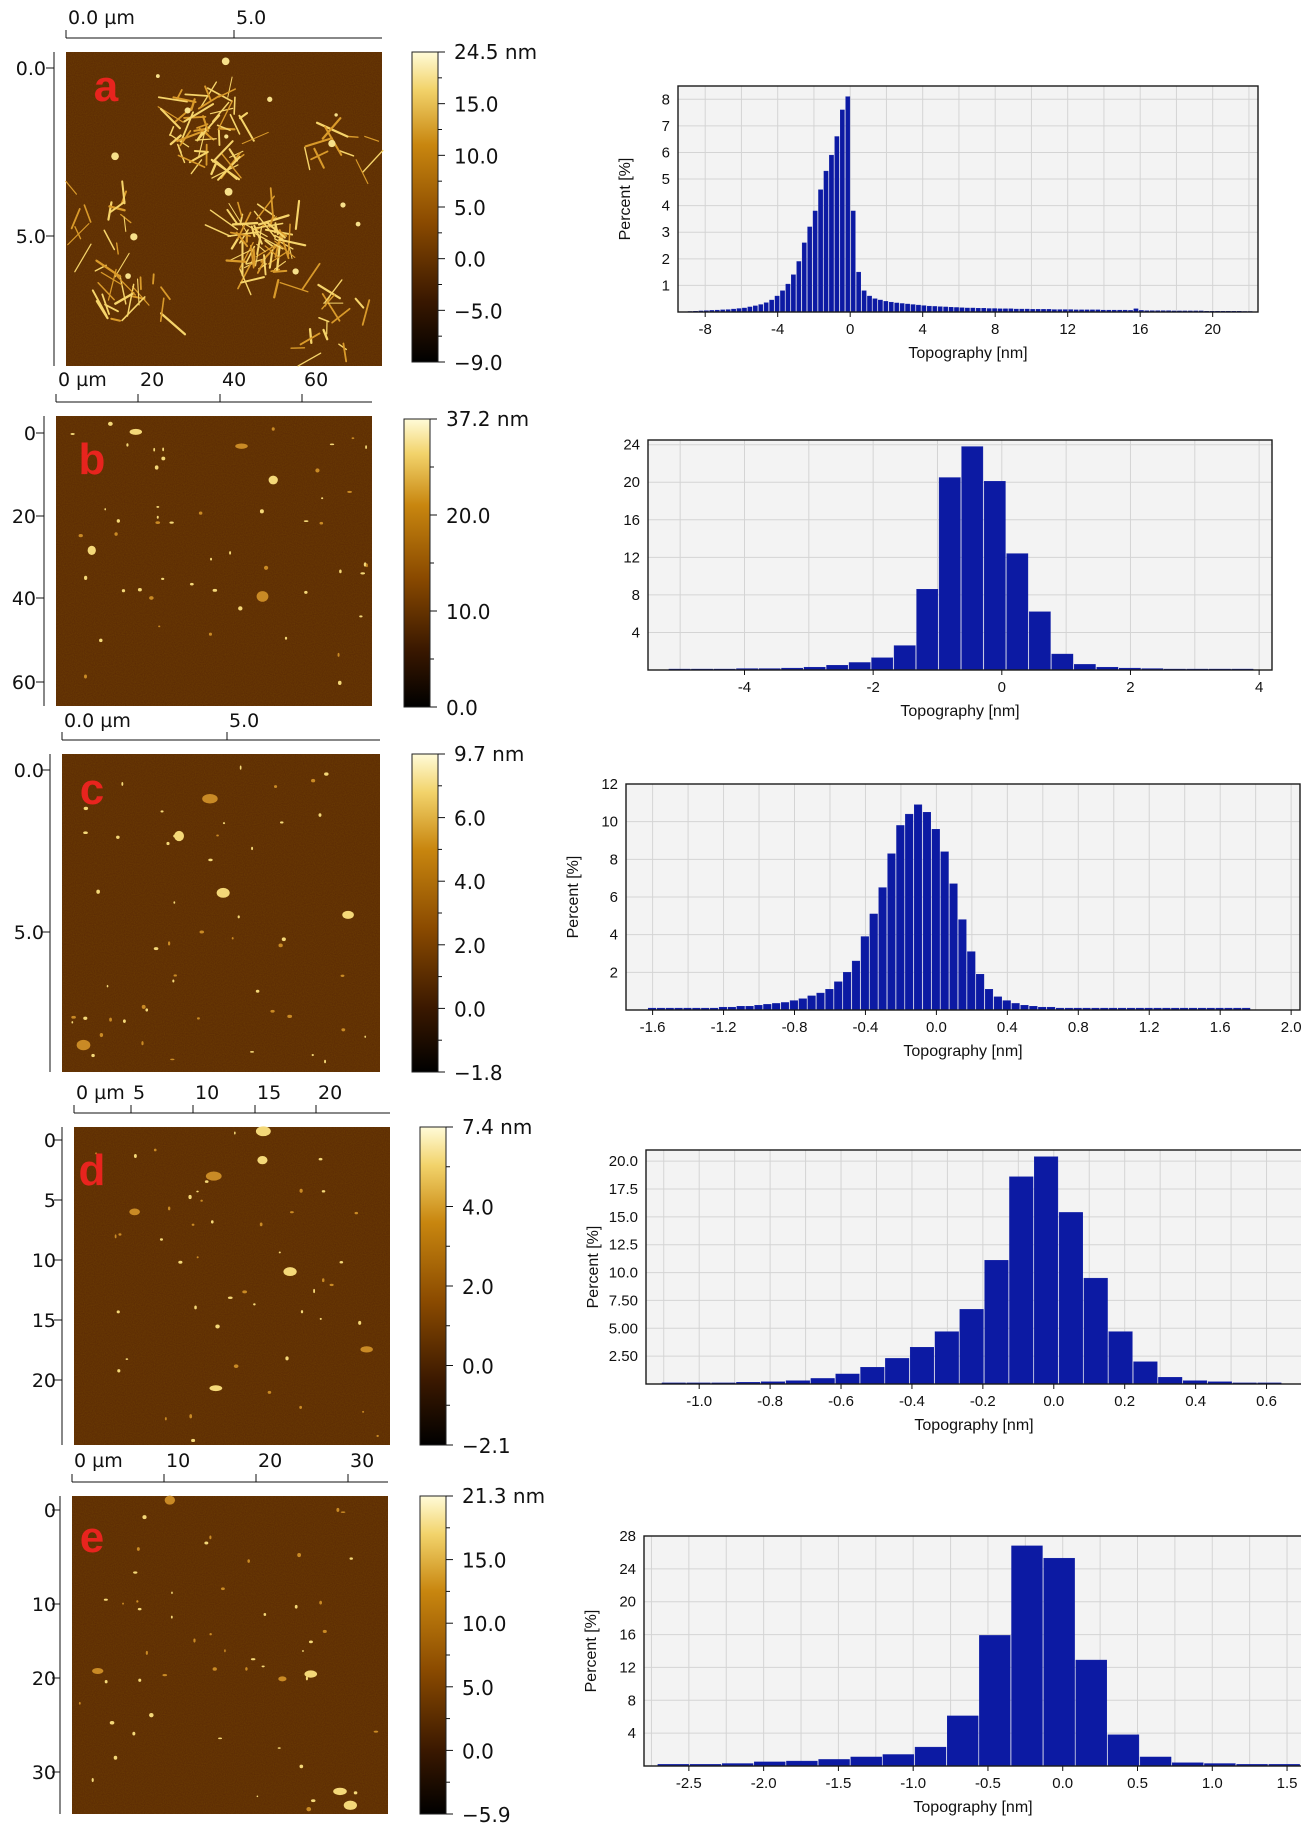 This screenshot has height=1832, width=1301. What do you see at coordinates (609, 784) in the screenshot?
I see `y-tick-label: 12` at bounding box center [609, 784].